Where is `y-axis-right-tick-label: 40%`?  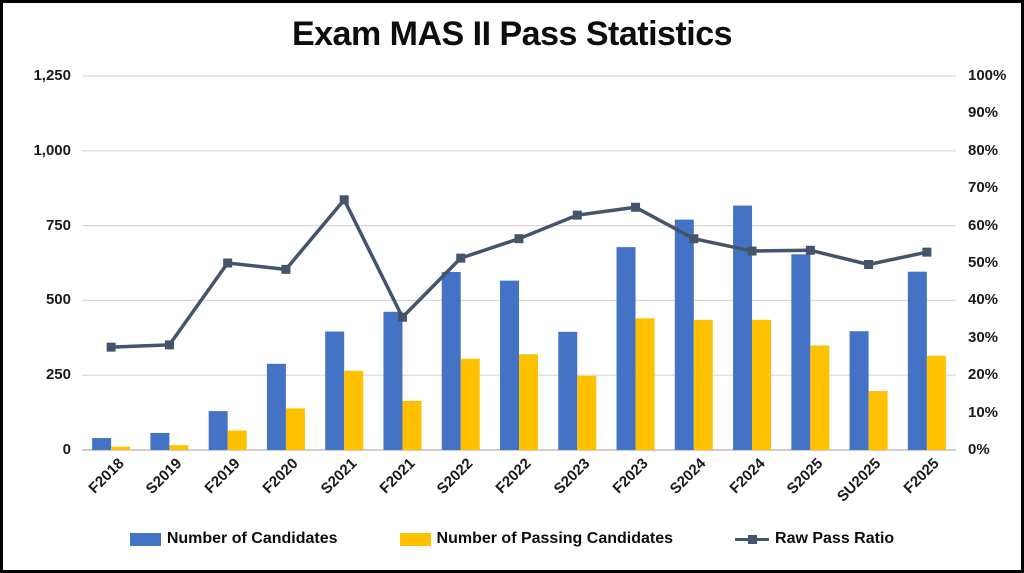 y-axis-right-tick-label: 40% is located at coordinates (983, 300).